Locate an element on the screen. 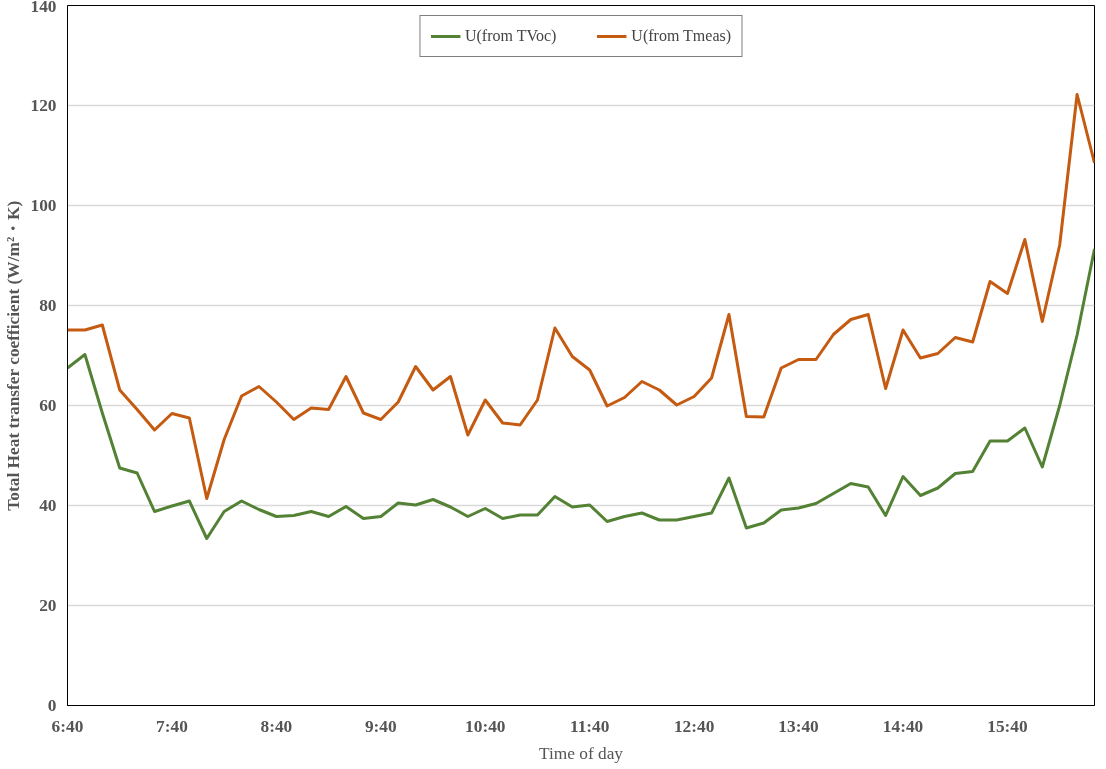  y-tick-label: 60 is located at coordinates (48, 405).